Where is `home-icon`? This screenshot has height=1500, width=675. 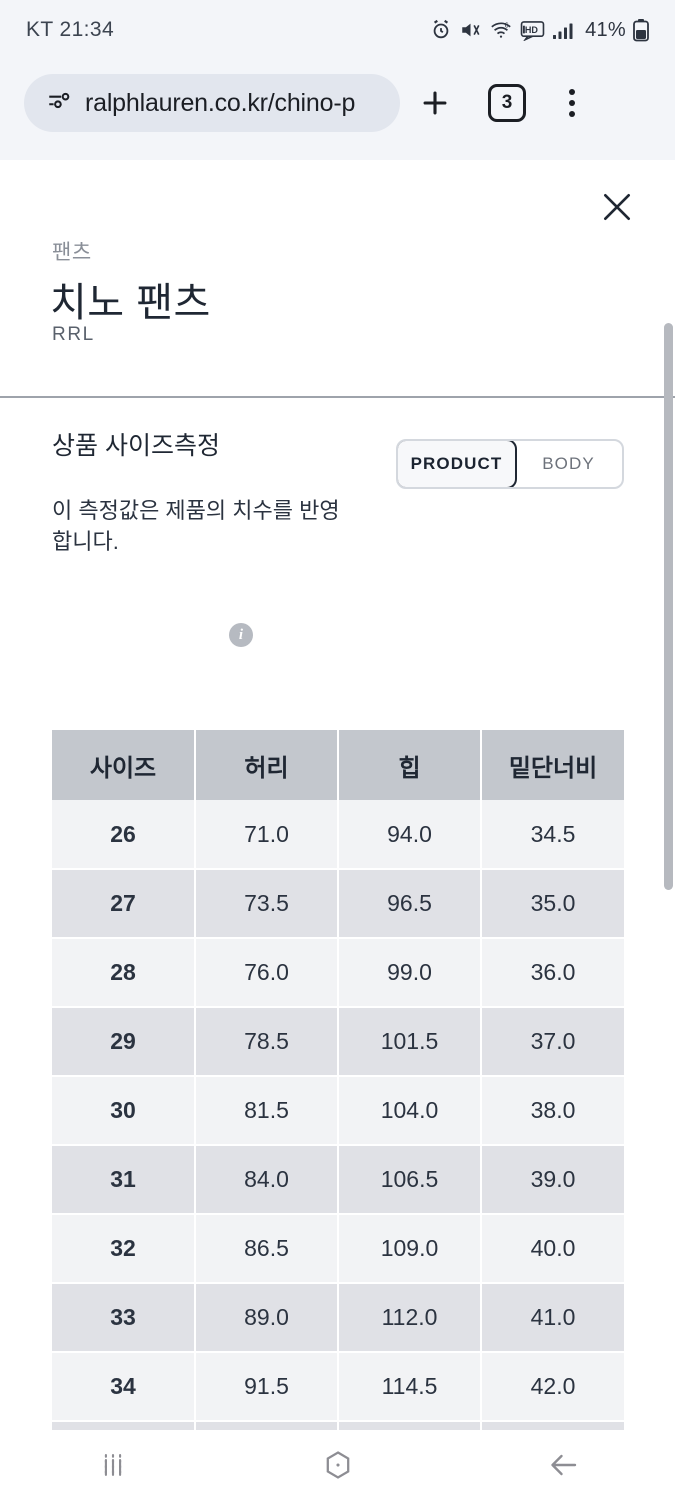 home-icon is located at coordinates (337, 1465).